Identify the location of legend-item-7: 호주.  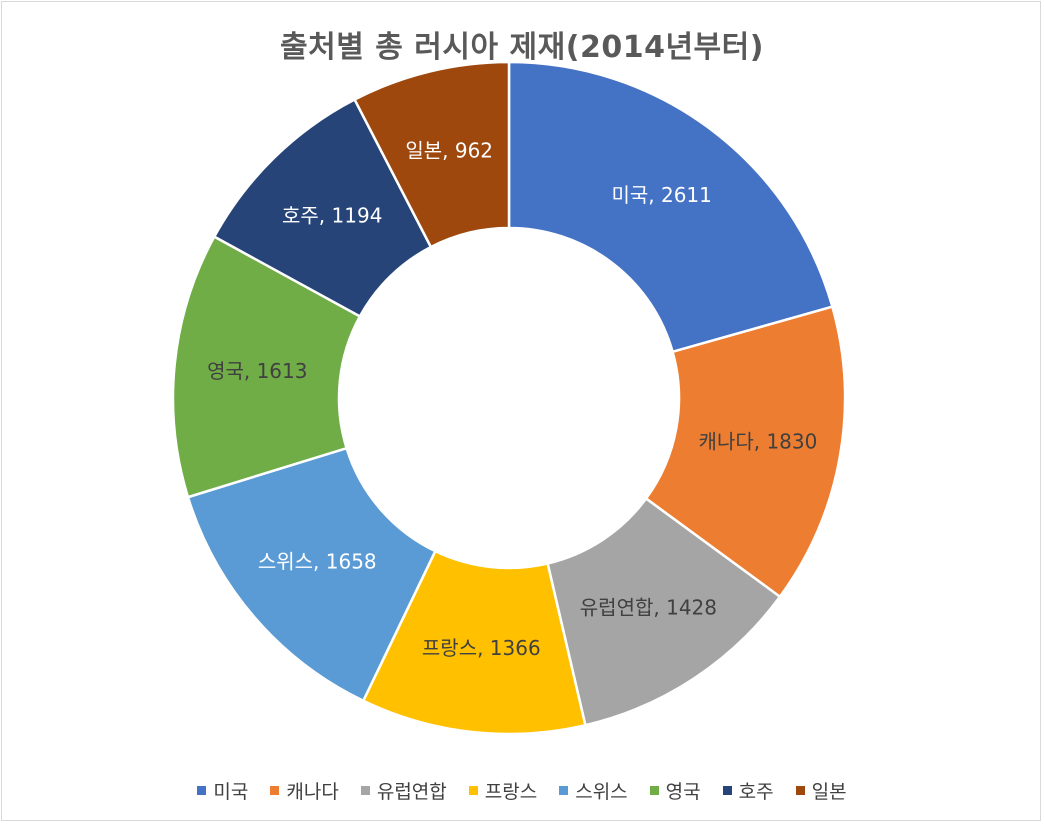
(748, 790).